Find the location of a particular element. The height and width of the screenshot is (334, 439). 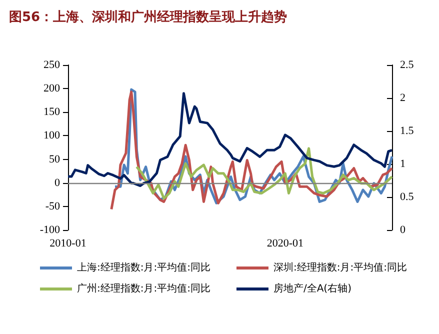

y2-tick-label: 0 is located at coordinates (403, 230).